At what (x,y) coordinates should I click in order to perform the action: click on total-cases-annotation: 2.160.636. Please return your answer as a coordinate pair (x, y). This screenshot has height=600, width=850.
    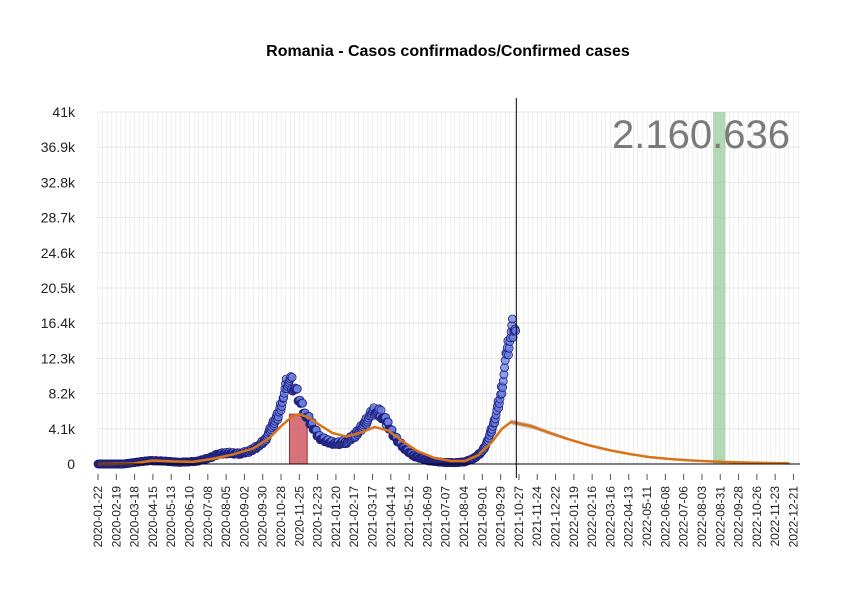
    Looking at the image, I should click on (701, 135).